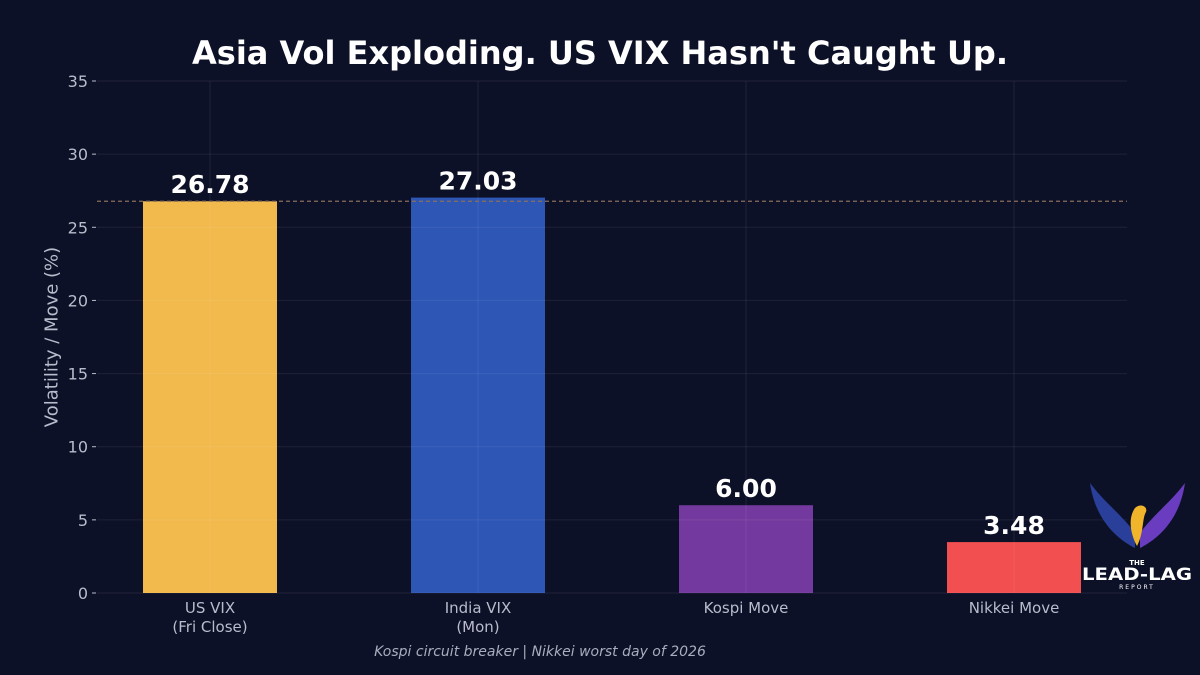 This screenshot has height=675, width=1200. What do you see at coordinates (78, 300) in the screenshot?
I see `y-tick-label: 20` at bounding box center [78, 300].